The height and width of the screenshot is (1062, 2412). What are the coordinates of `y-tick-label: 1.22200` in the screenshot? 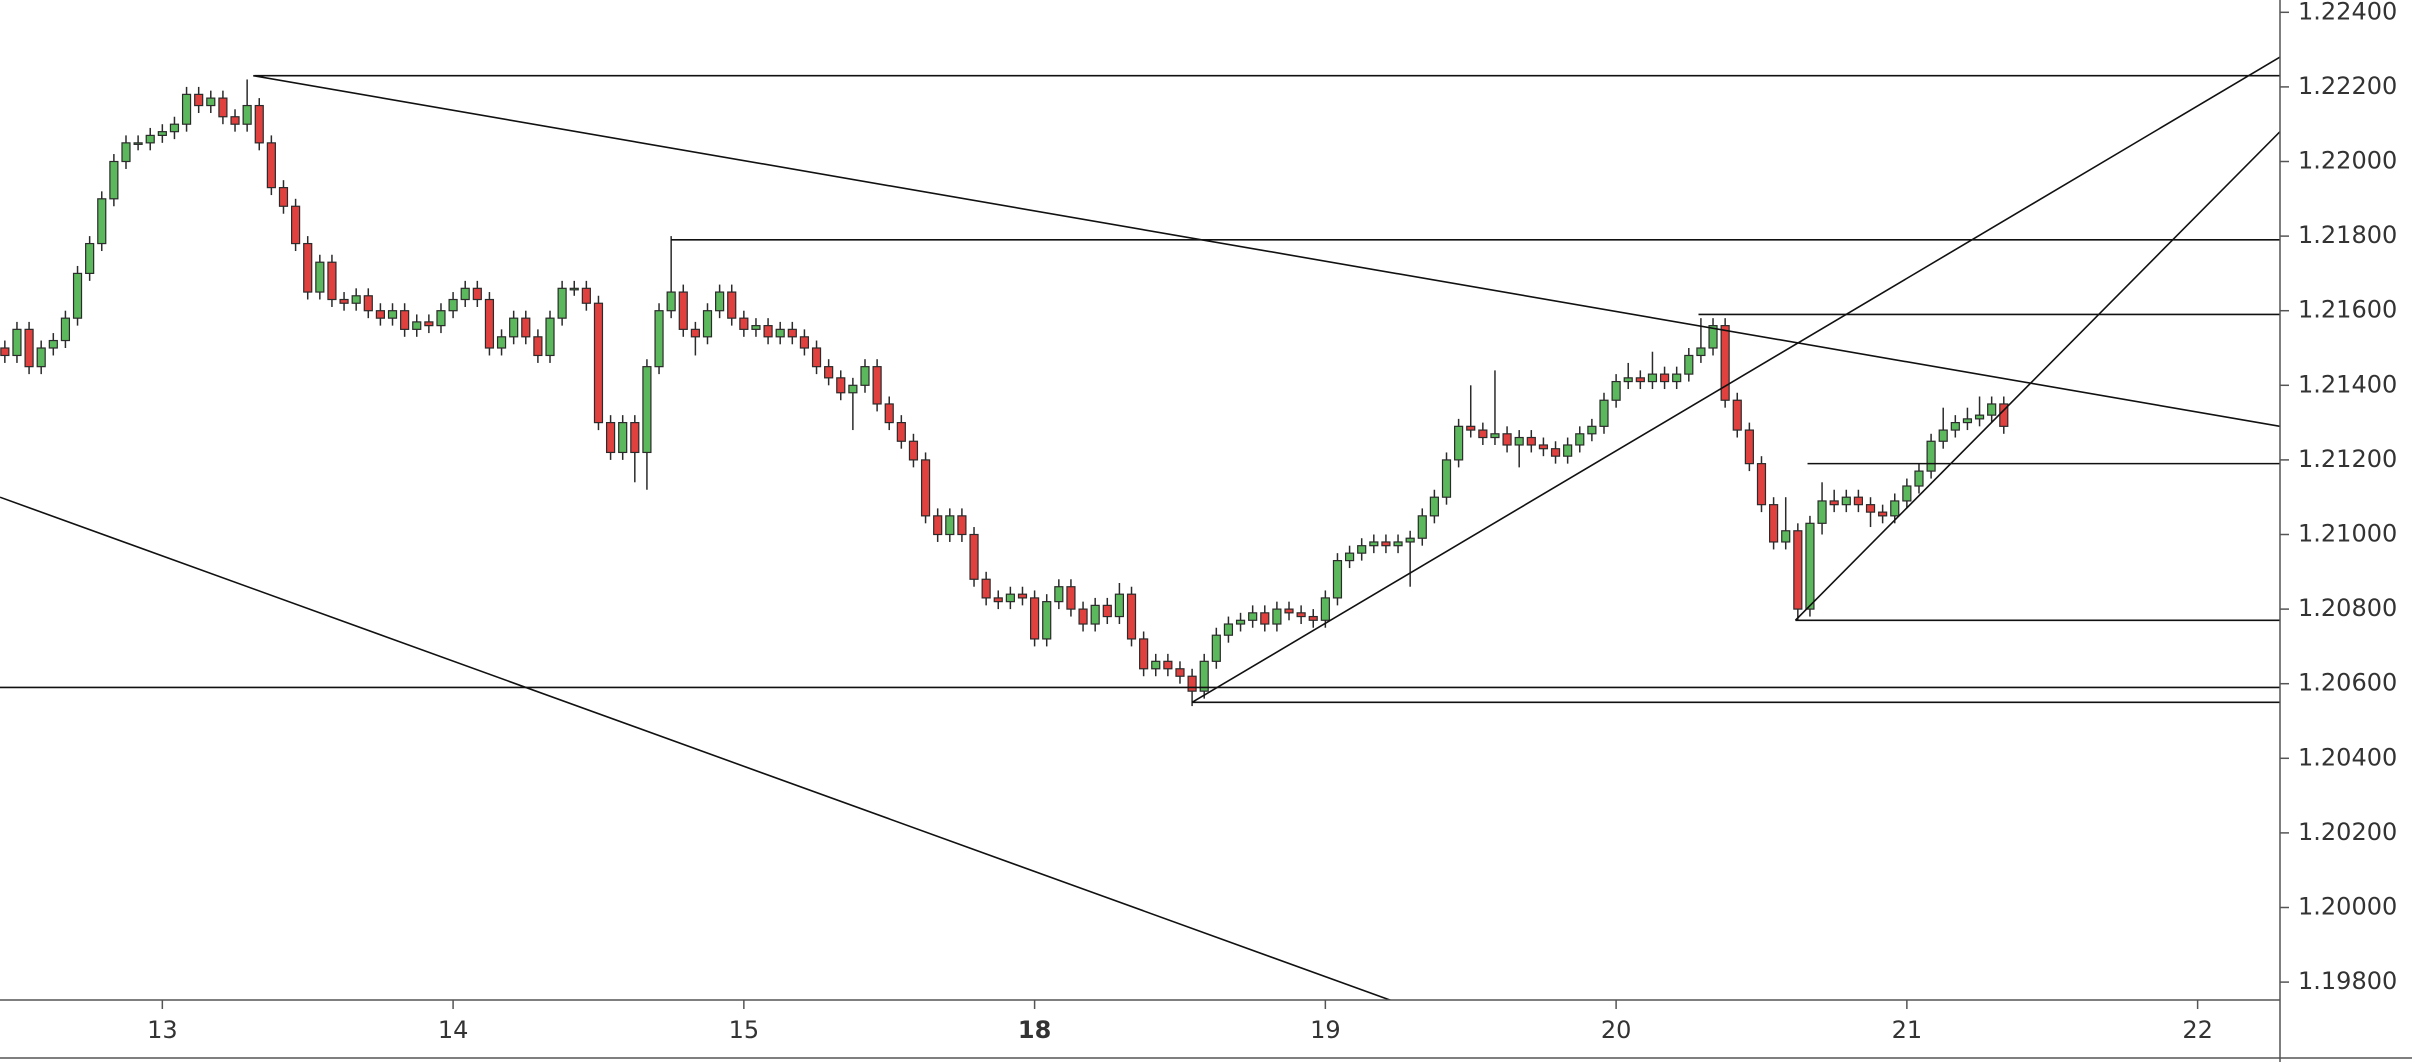 It's located at (2347, 86).